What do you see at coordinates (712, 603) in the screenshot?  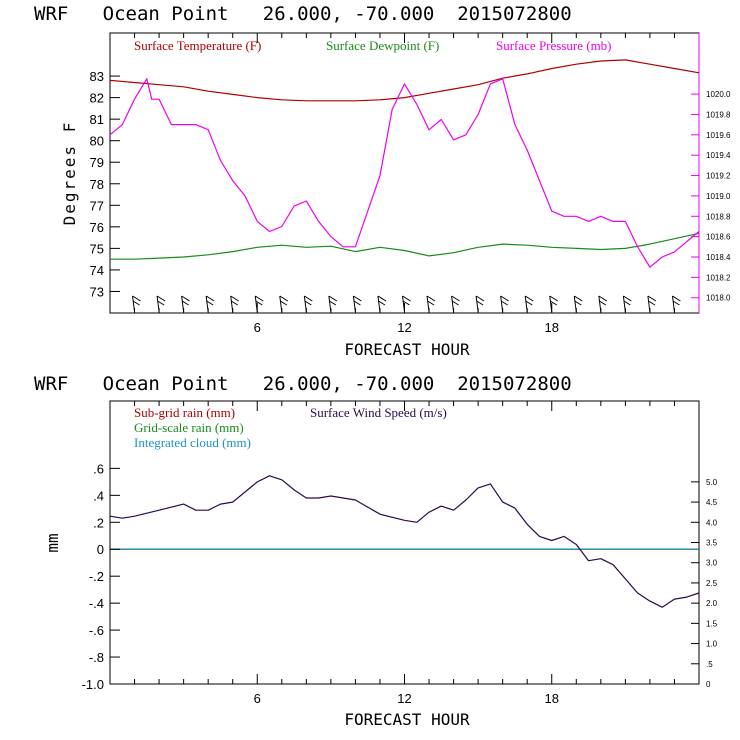 I see `y2-tick-label-2-0: 2.0` at bounding box center [712, 603].